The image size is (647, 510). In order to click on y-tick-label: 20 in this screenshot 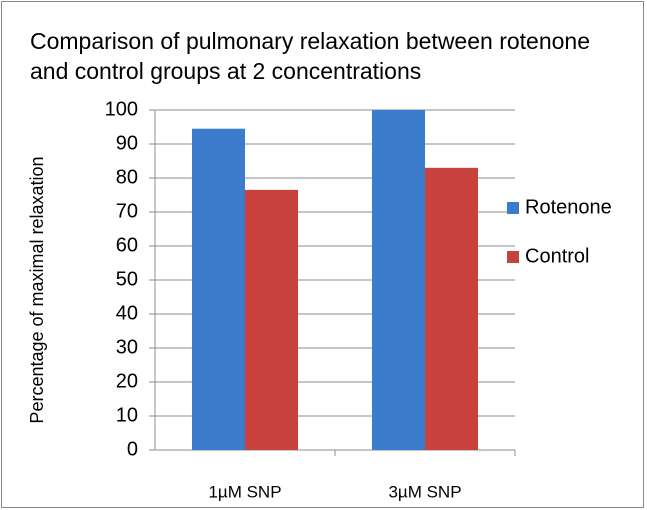, I will do `click(127, 381)`.